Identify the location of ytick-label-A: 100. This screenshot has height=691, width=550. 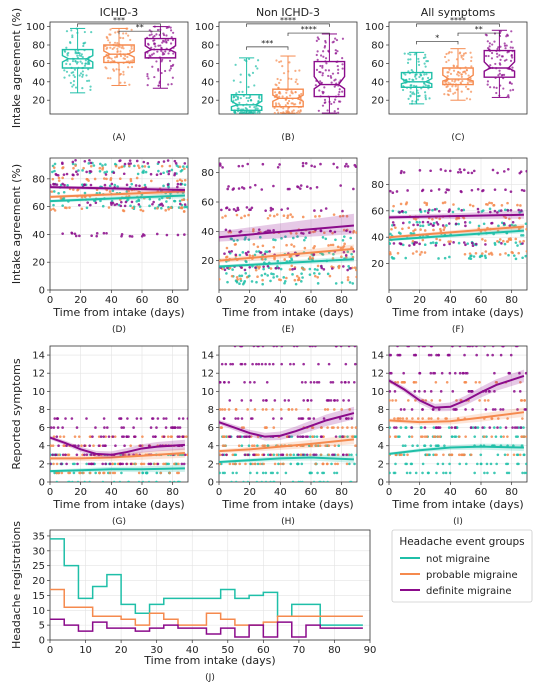
(35, 27).